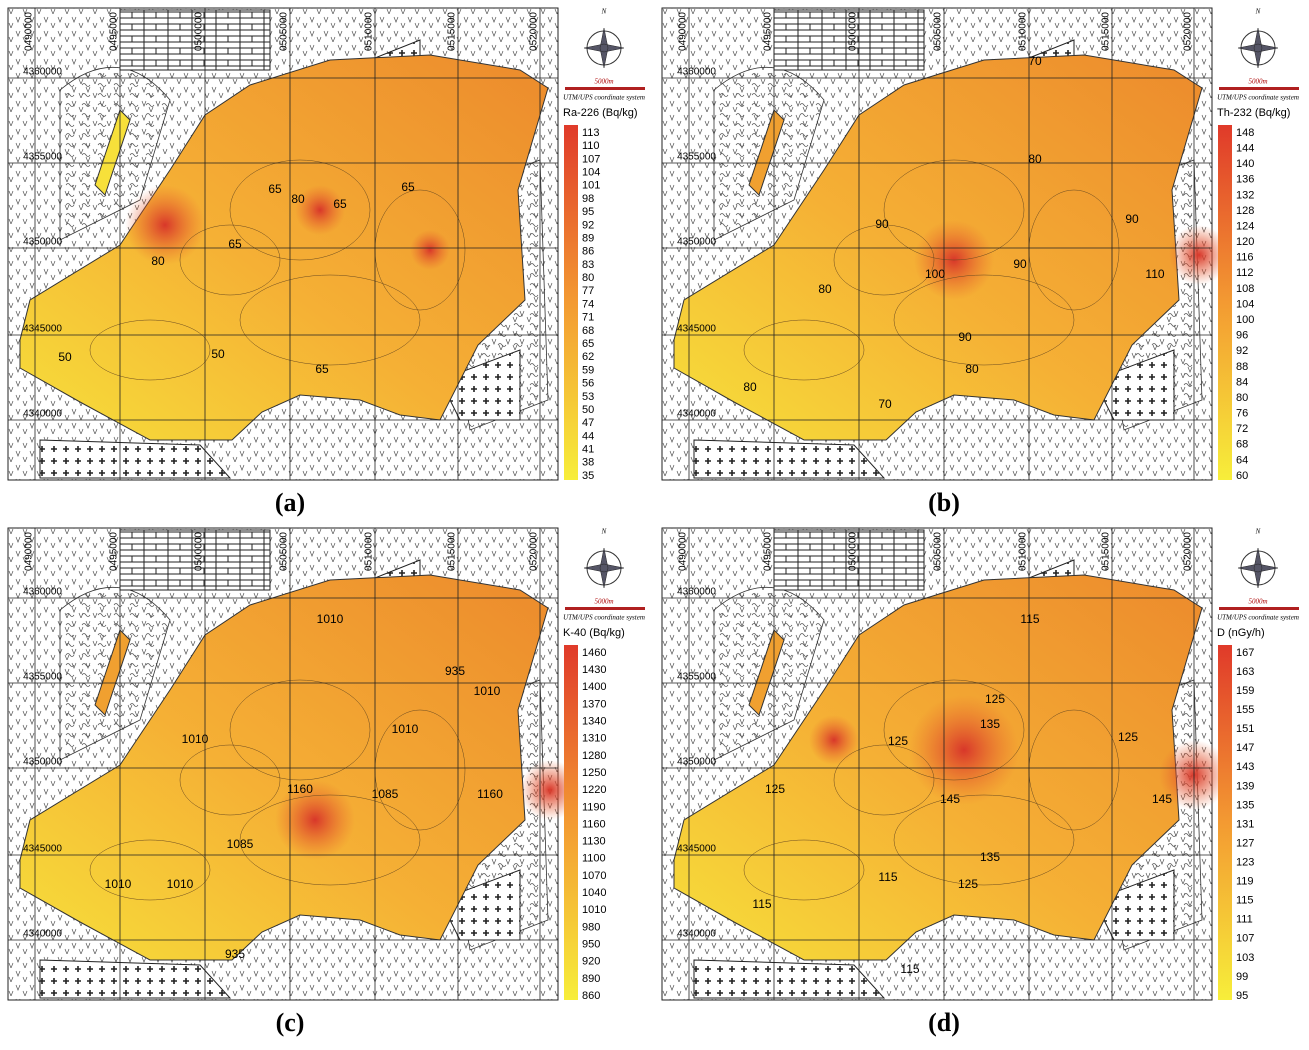 The image size is (1309, 1050). I want to click on compass-star, so click(1258, 568).